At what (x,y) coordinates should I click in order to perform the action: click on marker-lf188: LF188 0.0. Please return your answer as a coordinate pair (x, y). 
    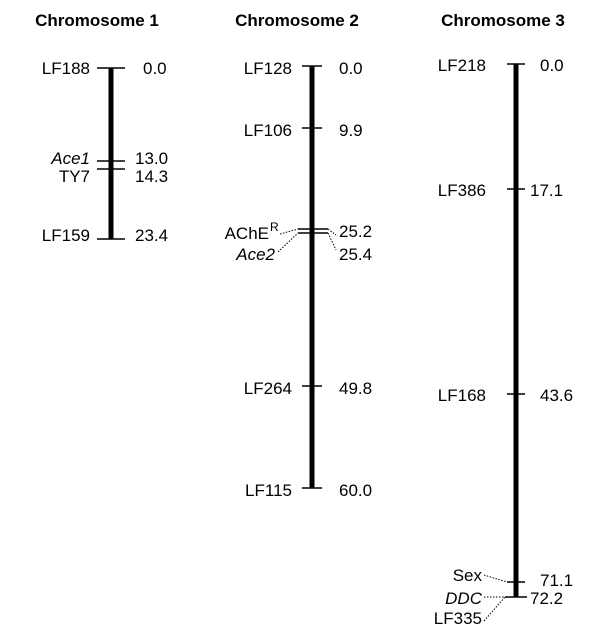
    Looking at the image, I should click on (104, 68).